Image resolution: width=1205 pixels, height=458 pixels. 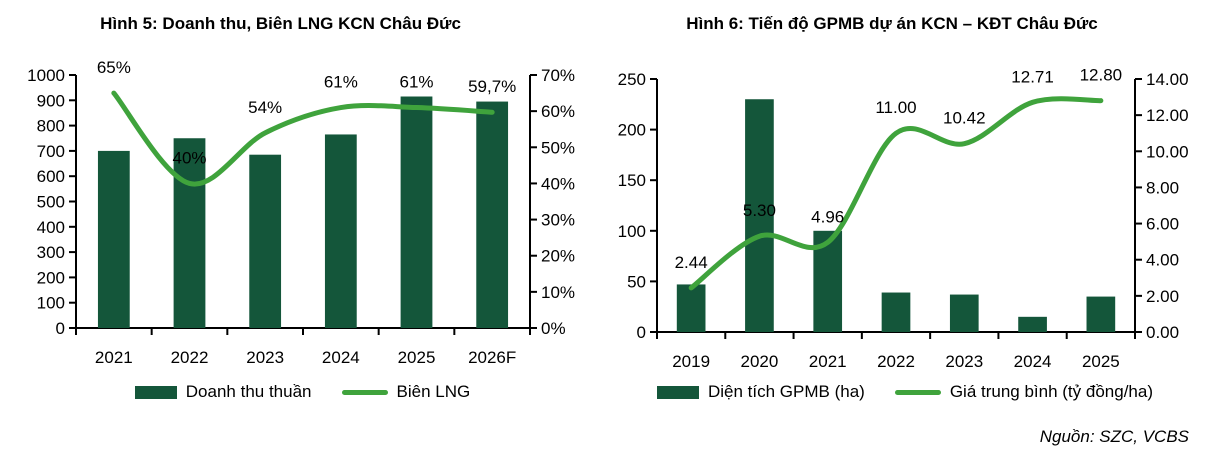 I want to click on svg-text: 400, so click(x=51, y=227).